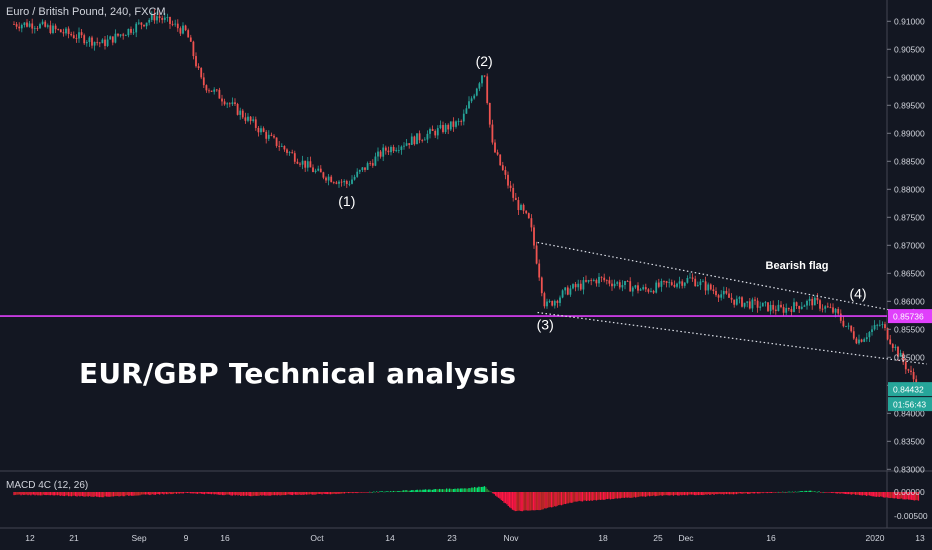 The height and width of the screenshot is (550, 932). I want to click on x-tick-label: 16, so click(225, 538).